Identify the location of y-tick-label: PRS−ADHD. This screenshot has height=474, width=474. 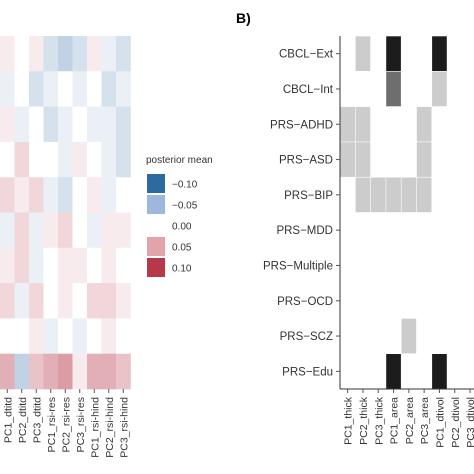
(301, 125).